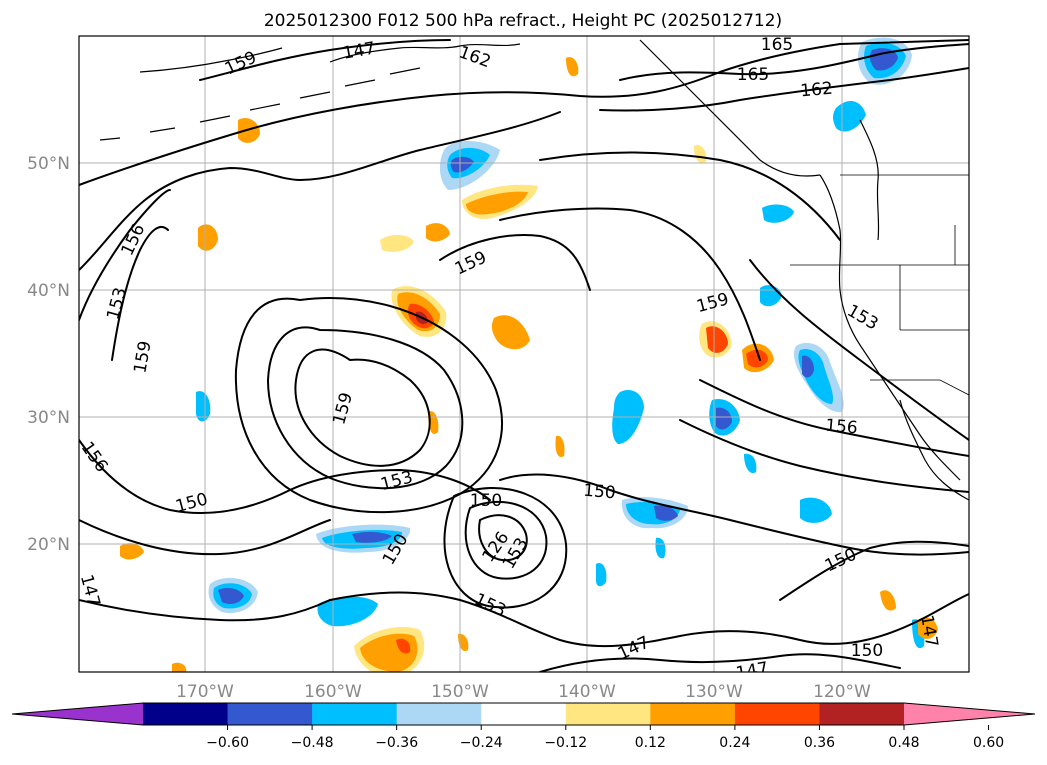 This screenshot has width=1047, height=765. I want to click on colorbar-tick-label: 0.48, so click(903, 743).